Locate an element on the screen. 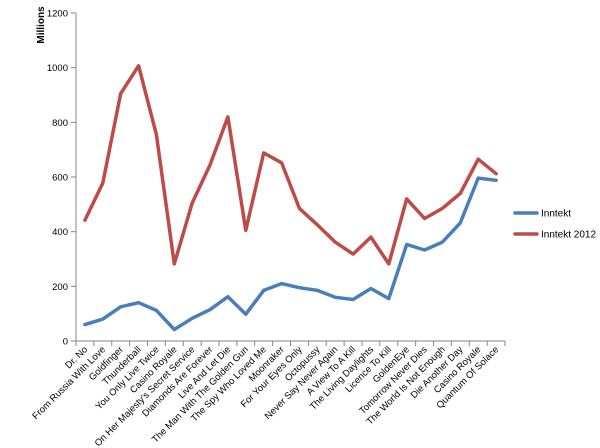  legend-label: Inntekt 2012 is located at coordinates (568, 235).